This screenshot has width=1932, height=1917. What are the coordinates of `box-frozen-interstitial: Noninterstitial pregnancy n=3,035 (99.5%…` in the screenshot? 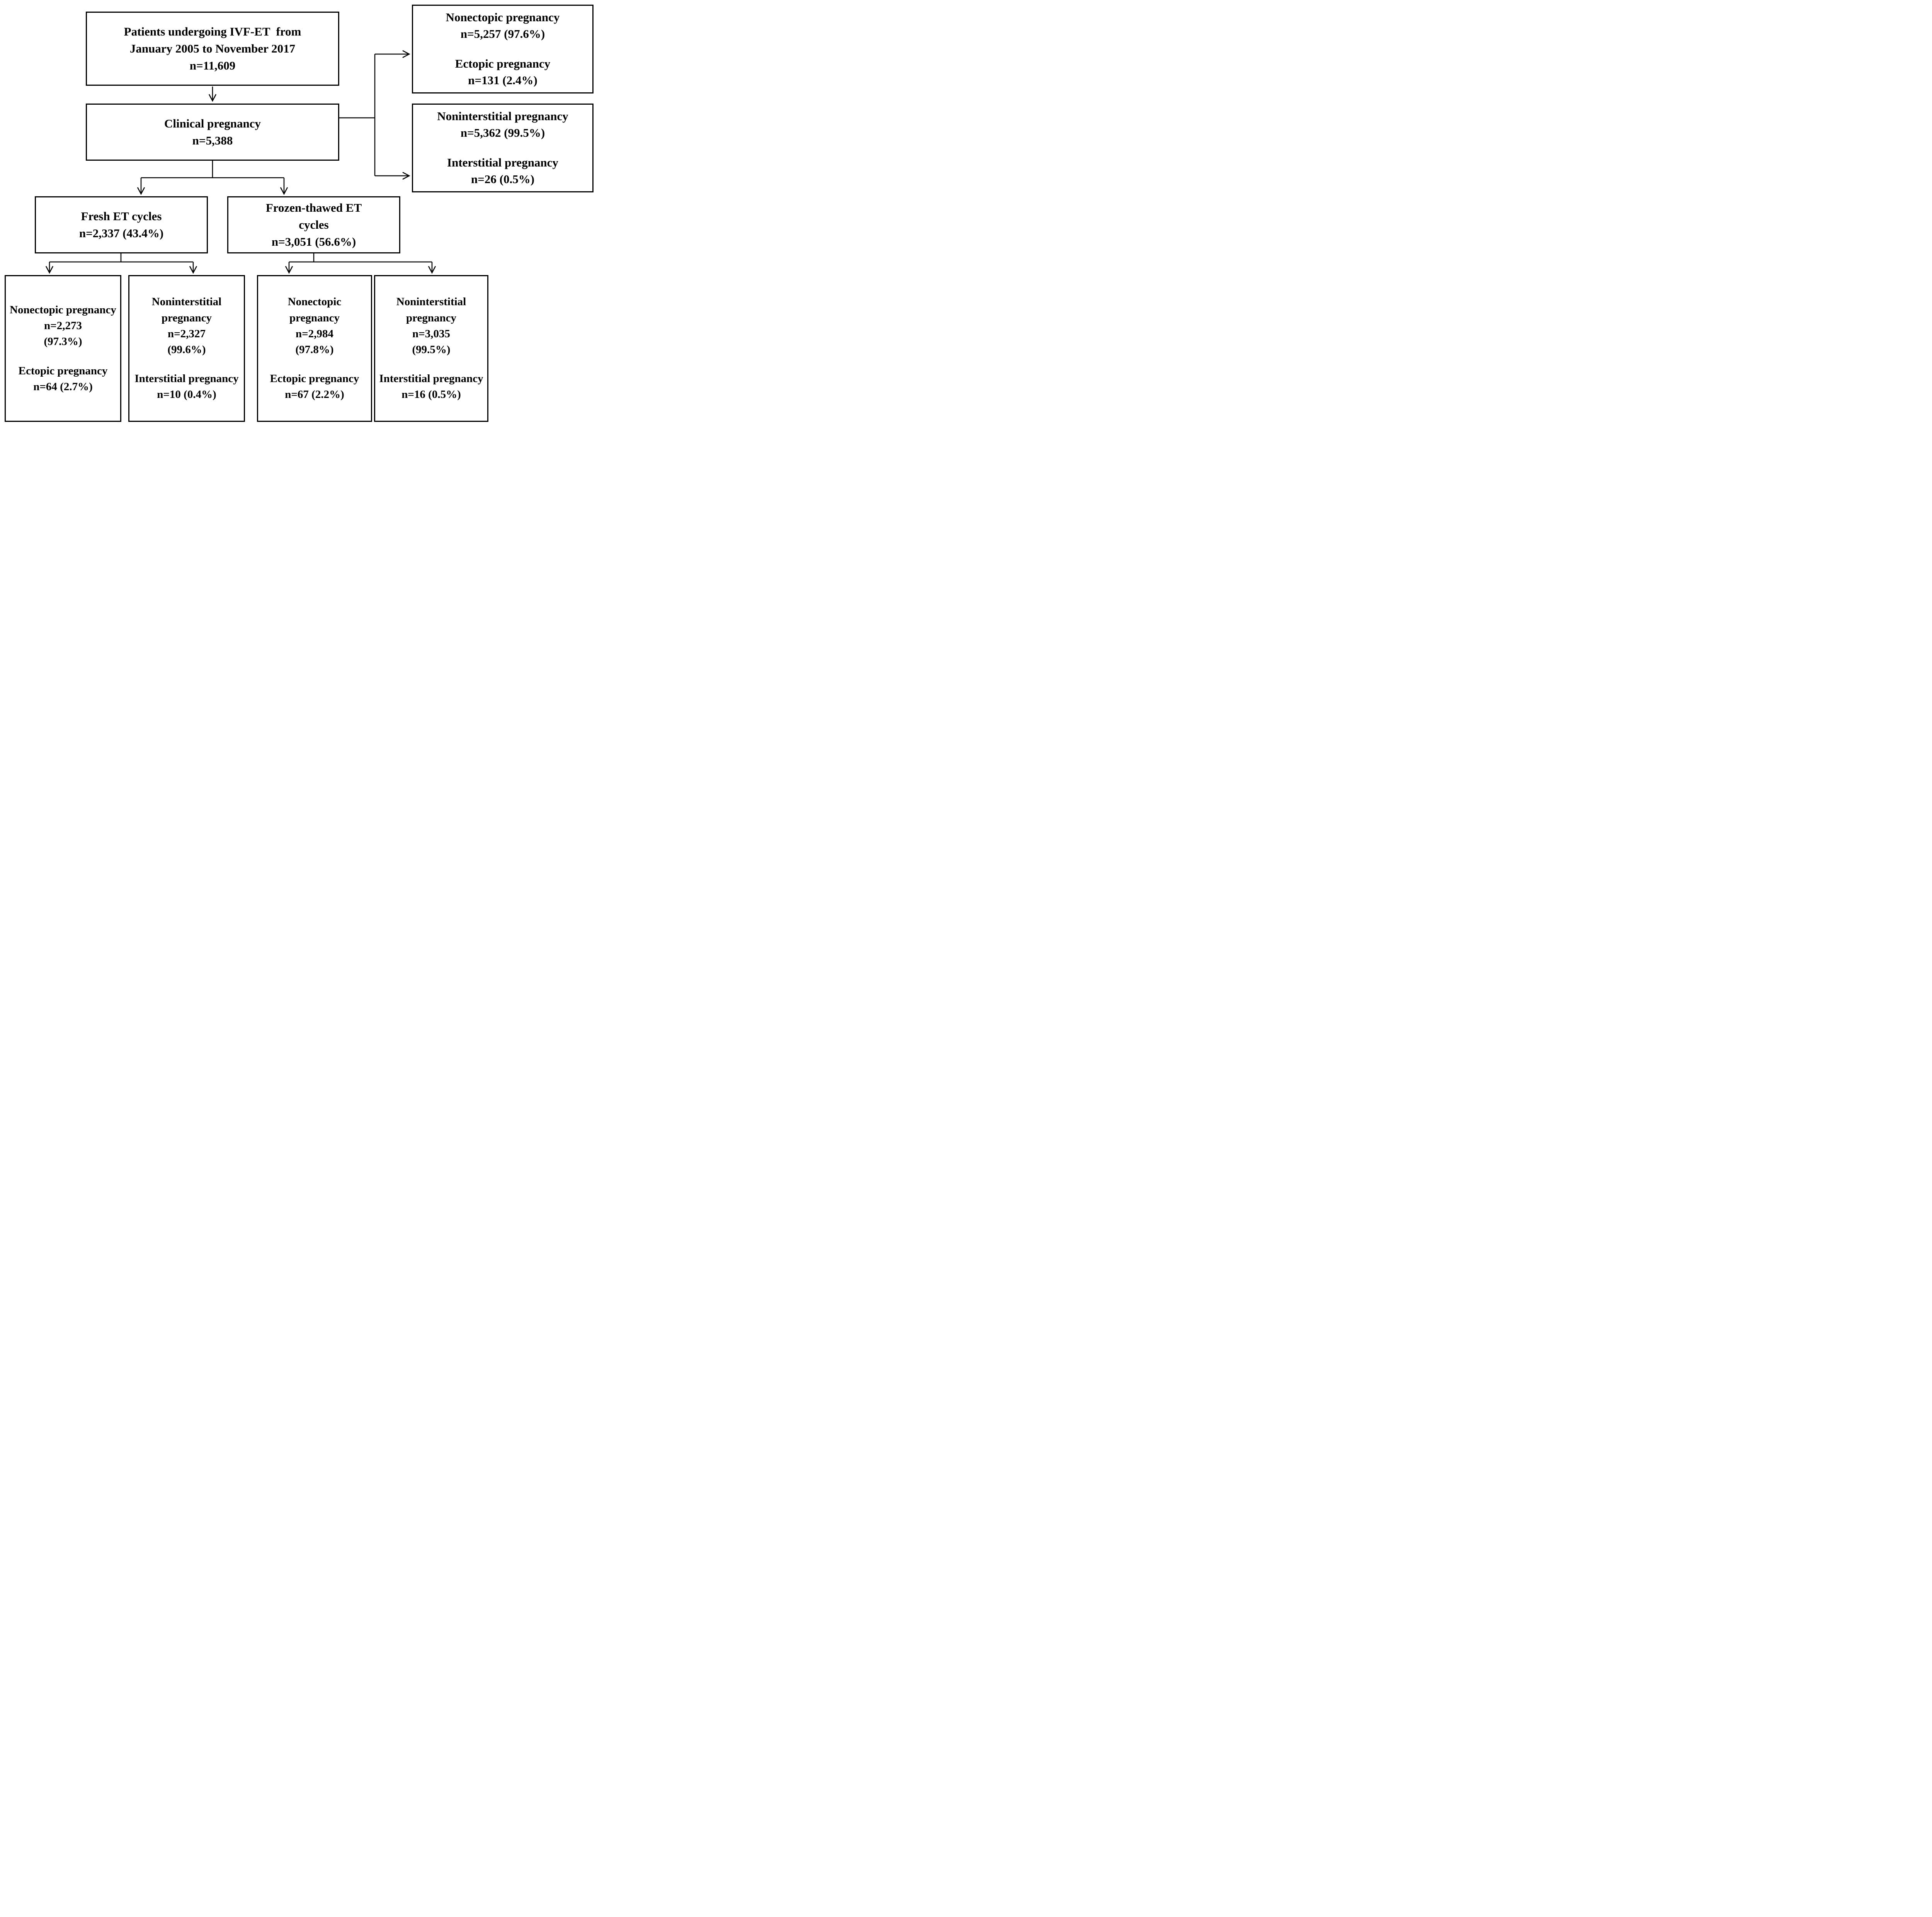 It's located at (431, 349).